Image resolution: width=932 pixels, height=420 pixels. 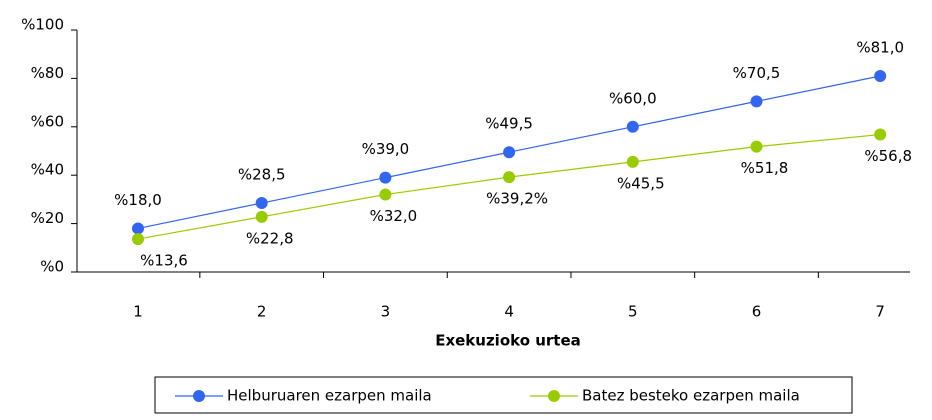 What do you see at coordinates (691, 396) in the screenshot?
I see `legend-label: Batez besteko ezarpen maila` at bounding box center [691, 396].